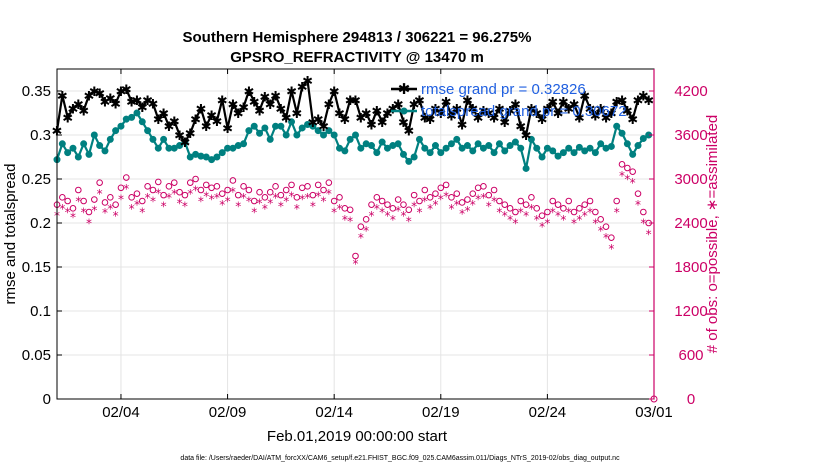  What do you see at coordinates (678, 238) in the screenshot?
I see `y-axis-right: 0 600 1200 1800 2400 3000 3600 4200` at bounding box center [678, 238].